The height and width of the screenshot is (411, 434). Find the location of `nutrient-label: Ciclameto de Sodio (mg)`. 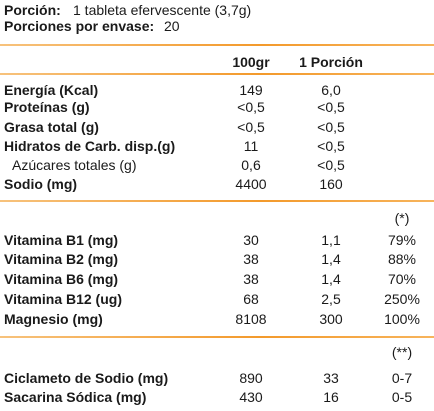

nutrient-label: Ciclameto de Sodio (mg) is located at coordinates (86, 378).